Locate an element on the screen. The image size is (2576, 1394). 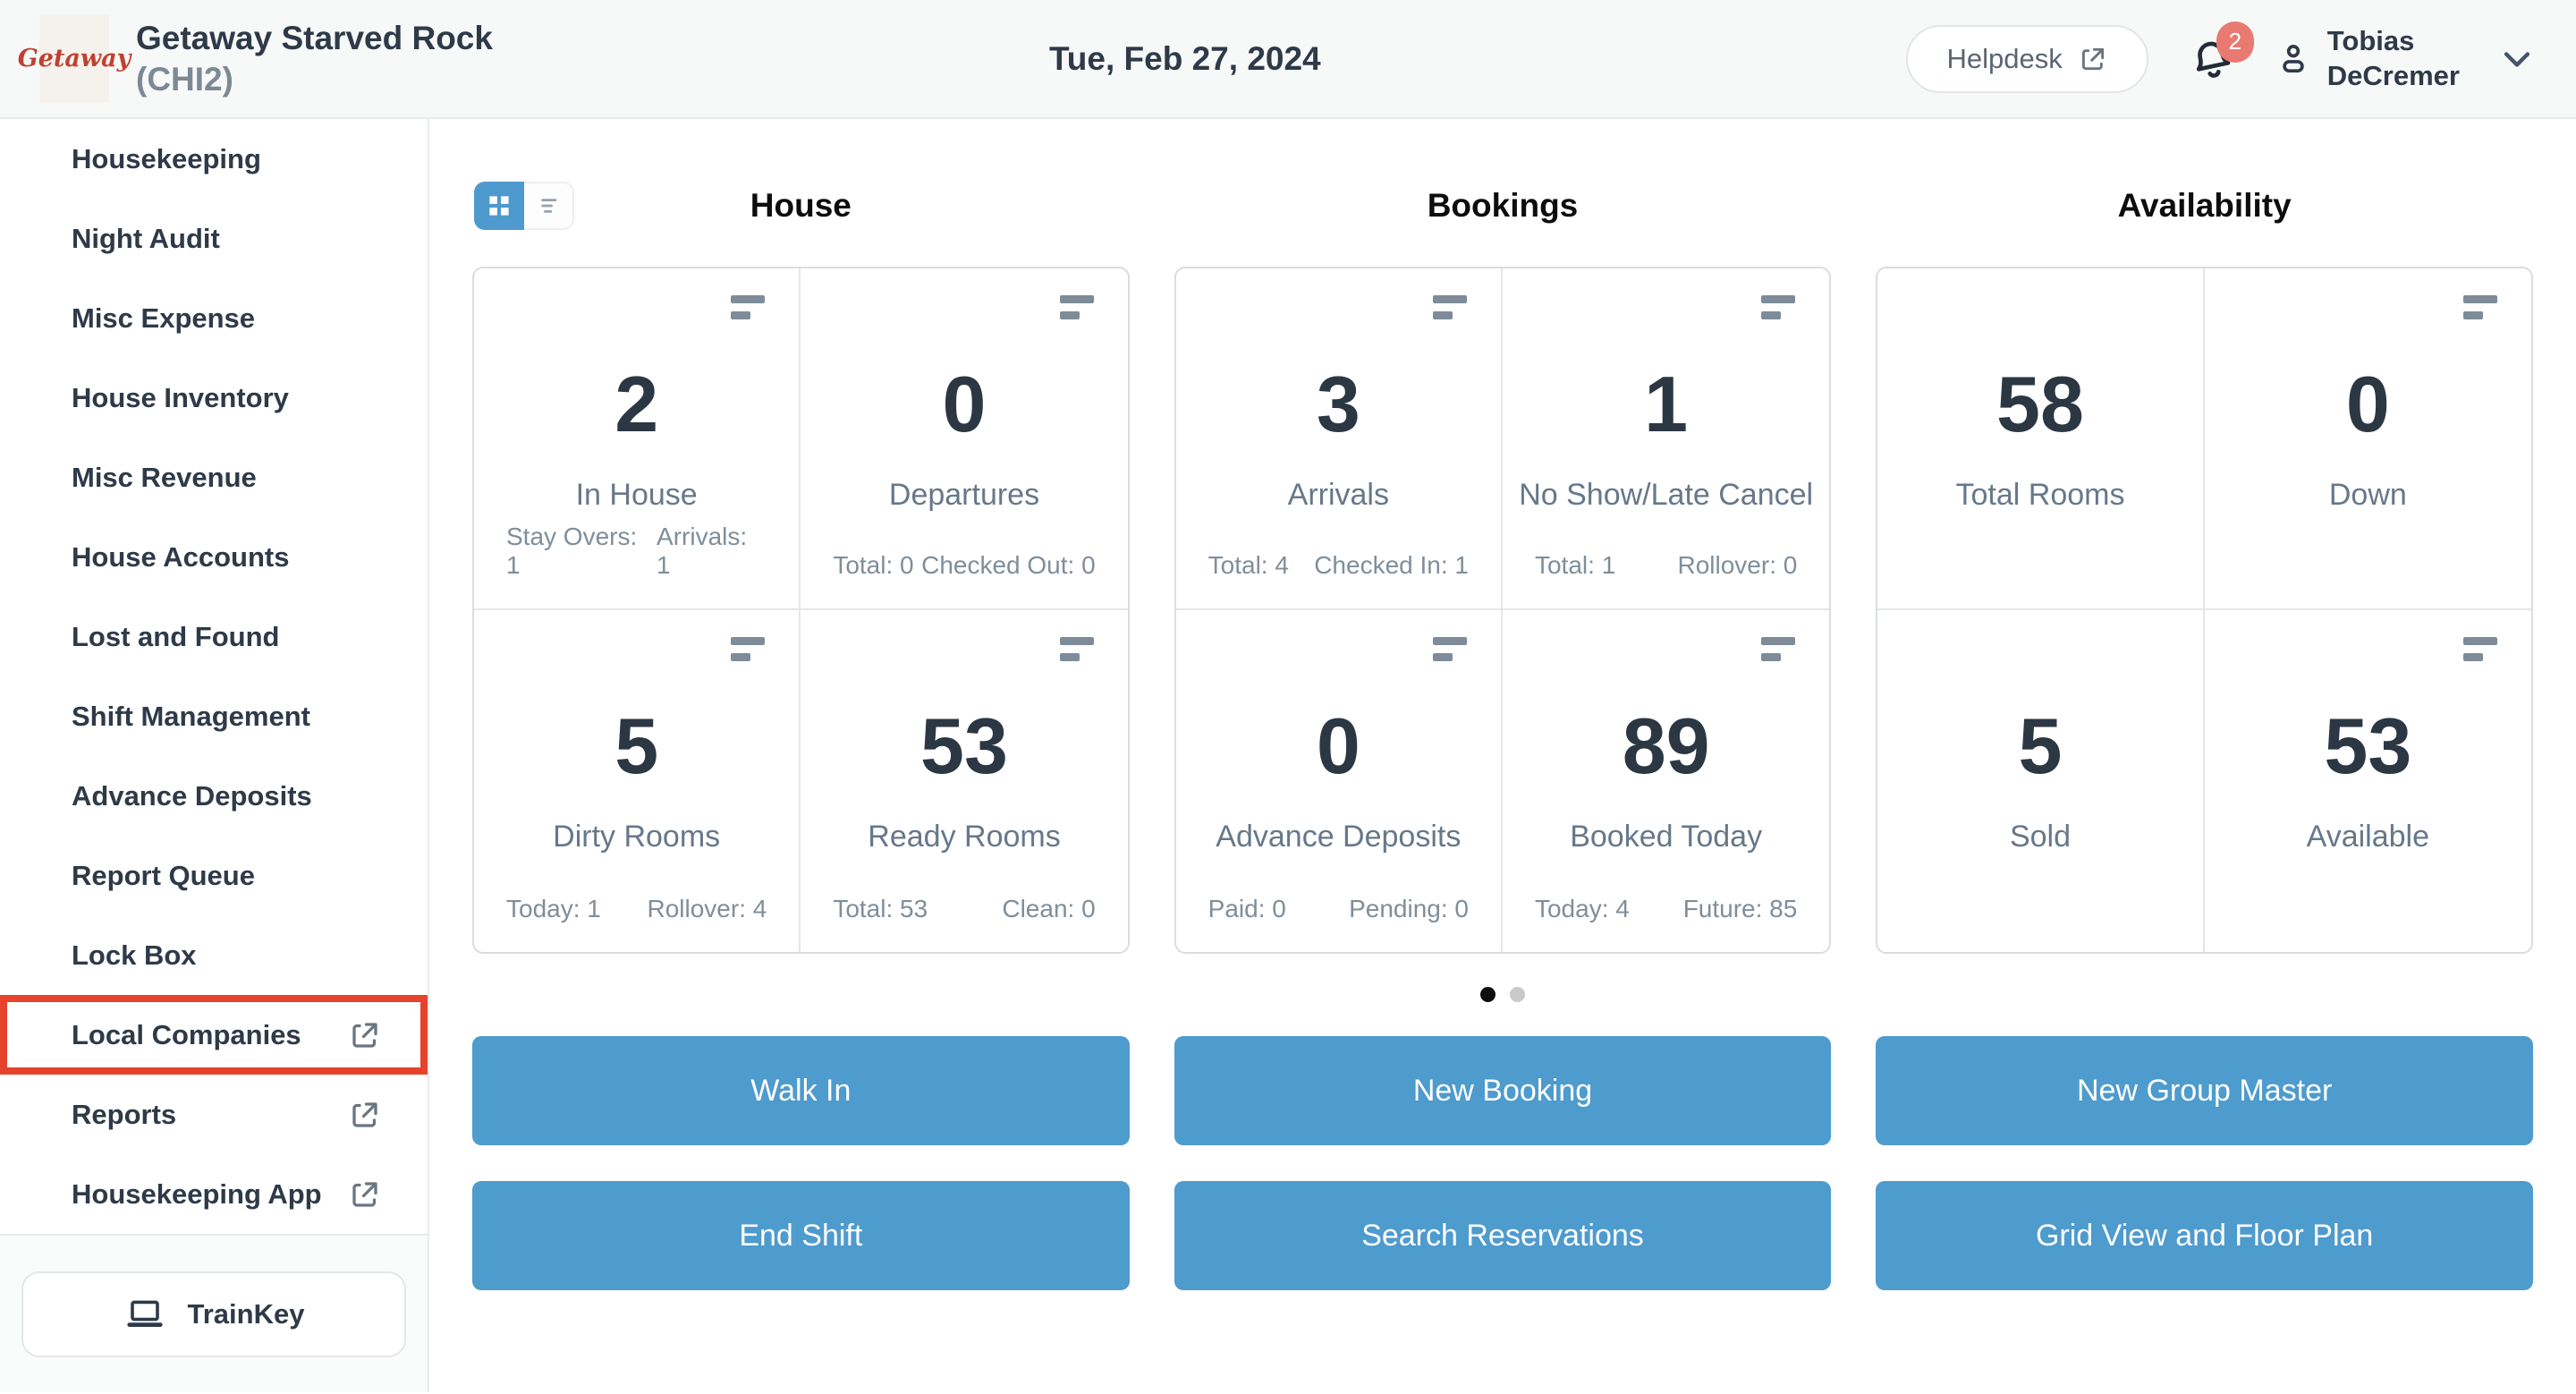
sidebar-item-advance-deposits: Advance Deposits is located at coordinates (214, 796).